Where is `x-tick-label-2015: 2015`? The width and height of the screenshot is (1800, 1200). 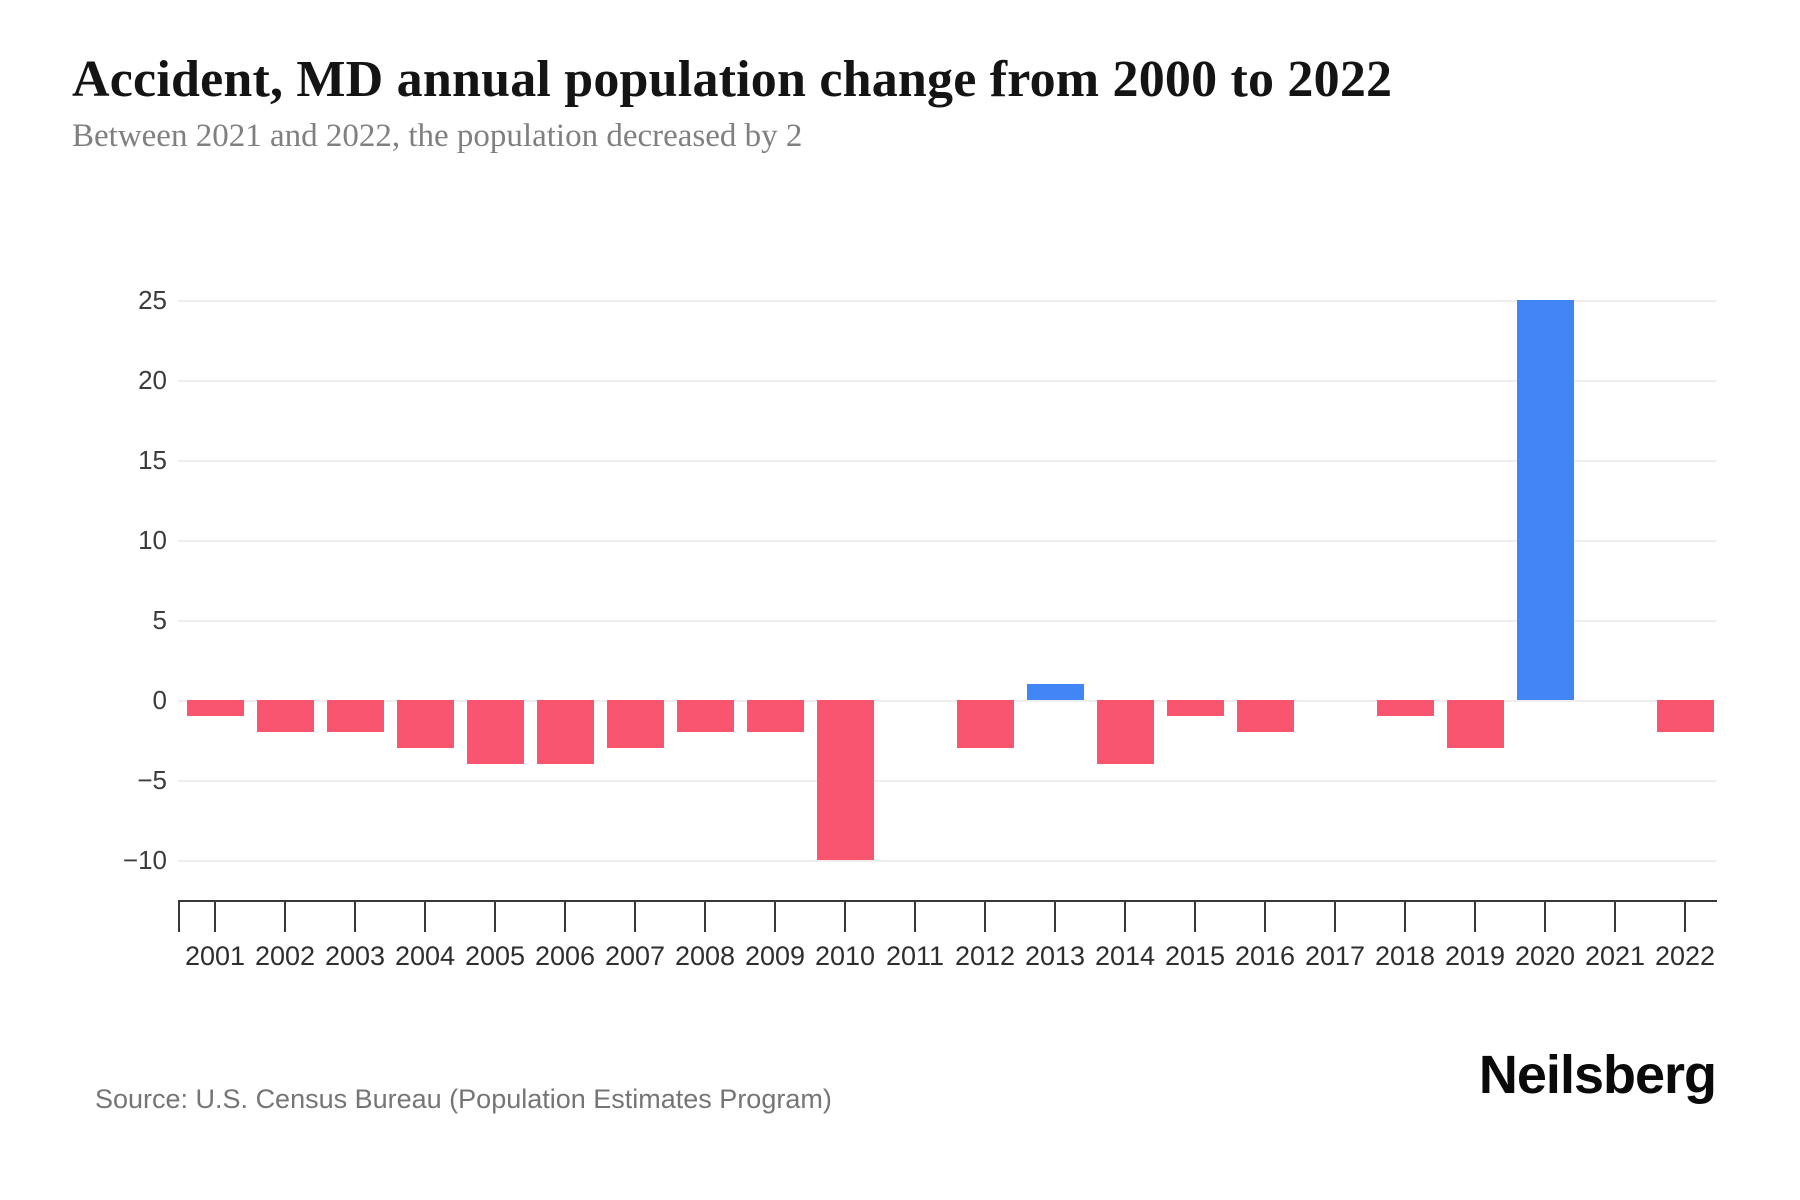
x-tick-label-2015: 2015 is located at coordinates (1195, 956).